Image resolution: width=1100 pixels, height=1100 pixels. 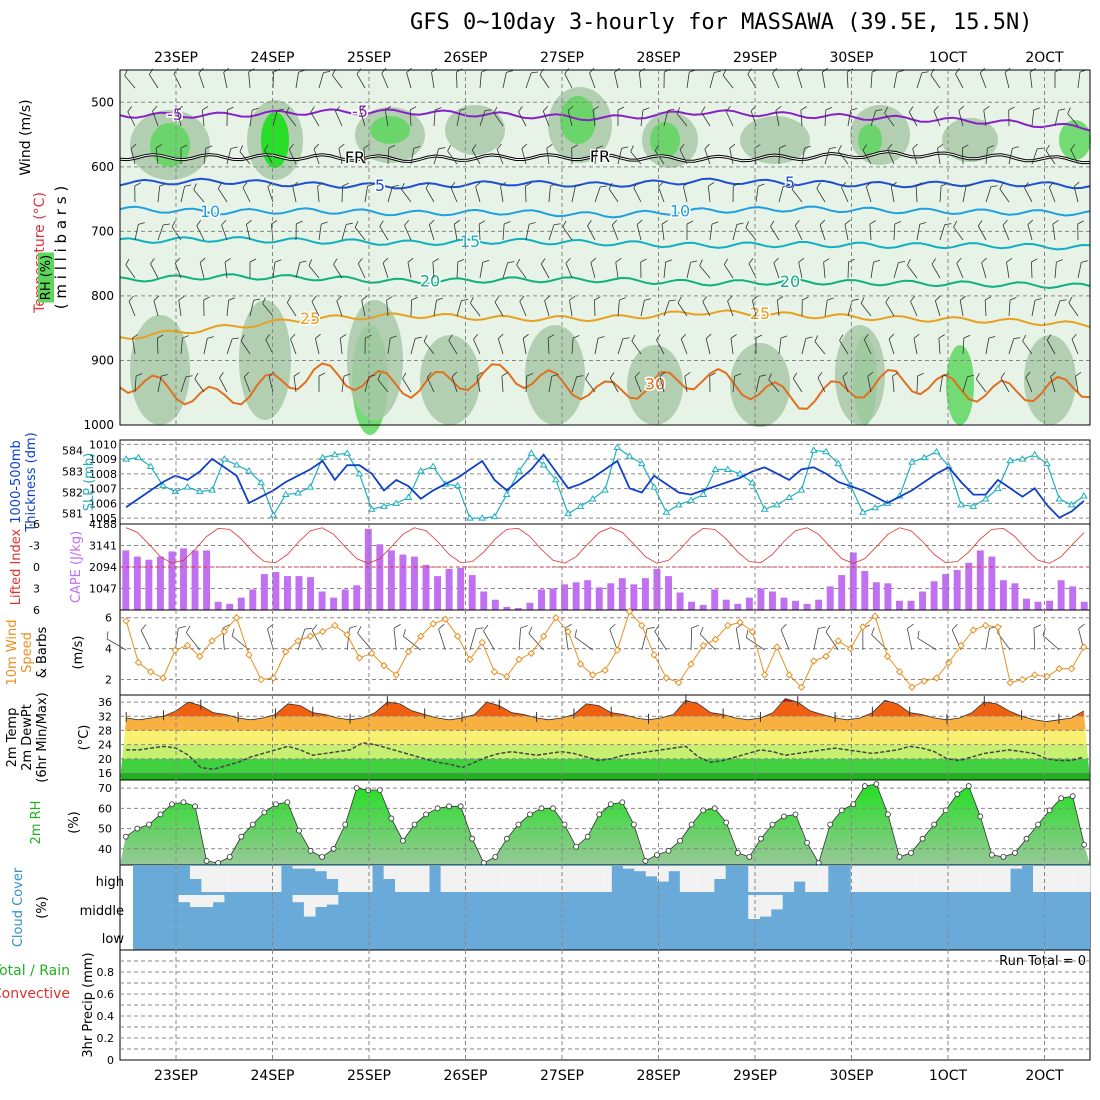 What do you see at coordinates (605, 120) in the screenshot?
I see `isotherm-line` at bounding box center [605, 120].